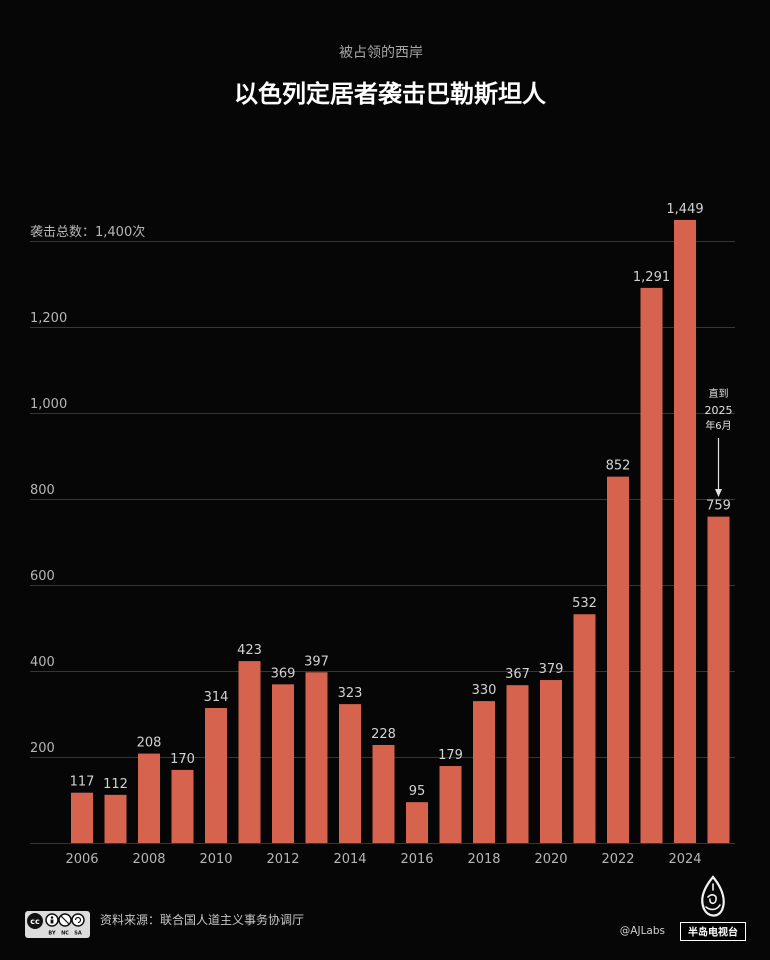  What do you see at coordinates (216, 697) in the screenshot?
I see `value-label-2010: 314` at bounding box center [216, 697].